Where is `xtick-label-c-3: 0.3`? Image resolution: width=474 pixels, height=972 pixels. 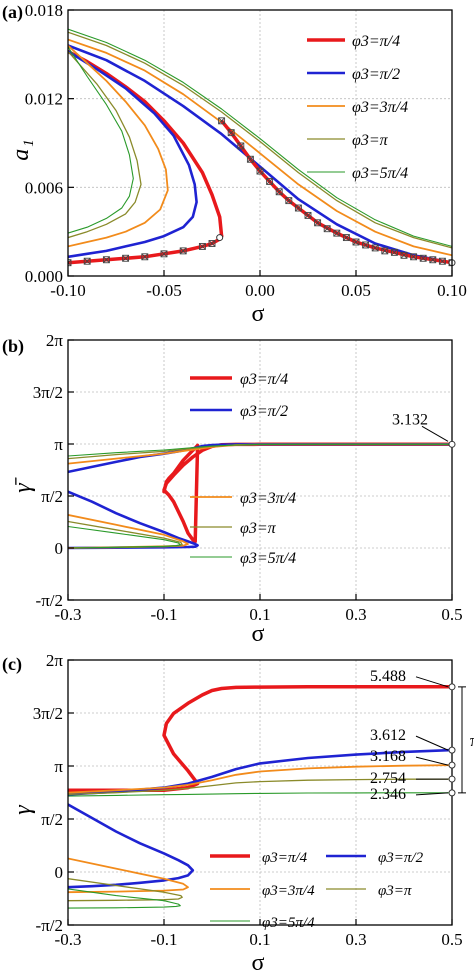
xtick-label-c-3: 0.3 is located at coordinates (355, 939).